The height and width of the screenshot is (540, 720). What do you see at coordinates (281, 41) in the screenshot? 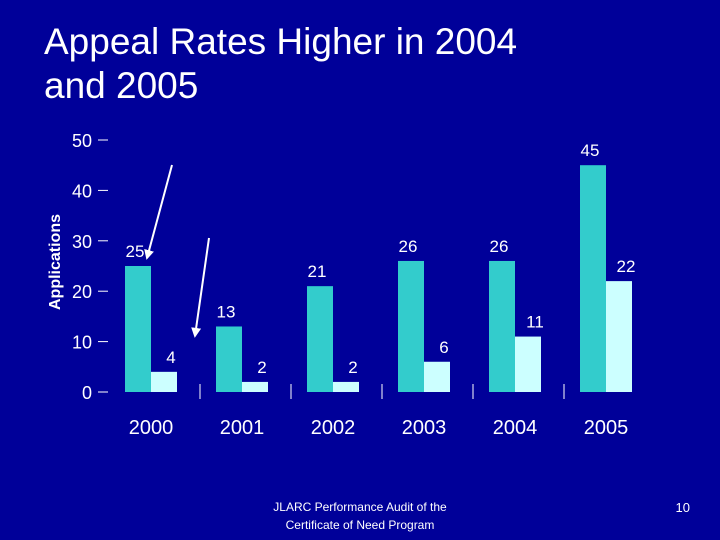
I see `slide-title-line-1: Appeal Rates Higher in 2004` at bounding box center [281, 41].